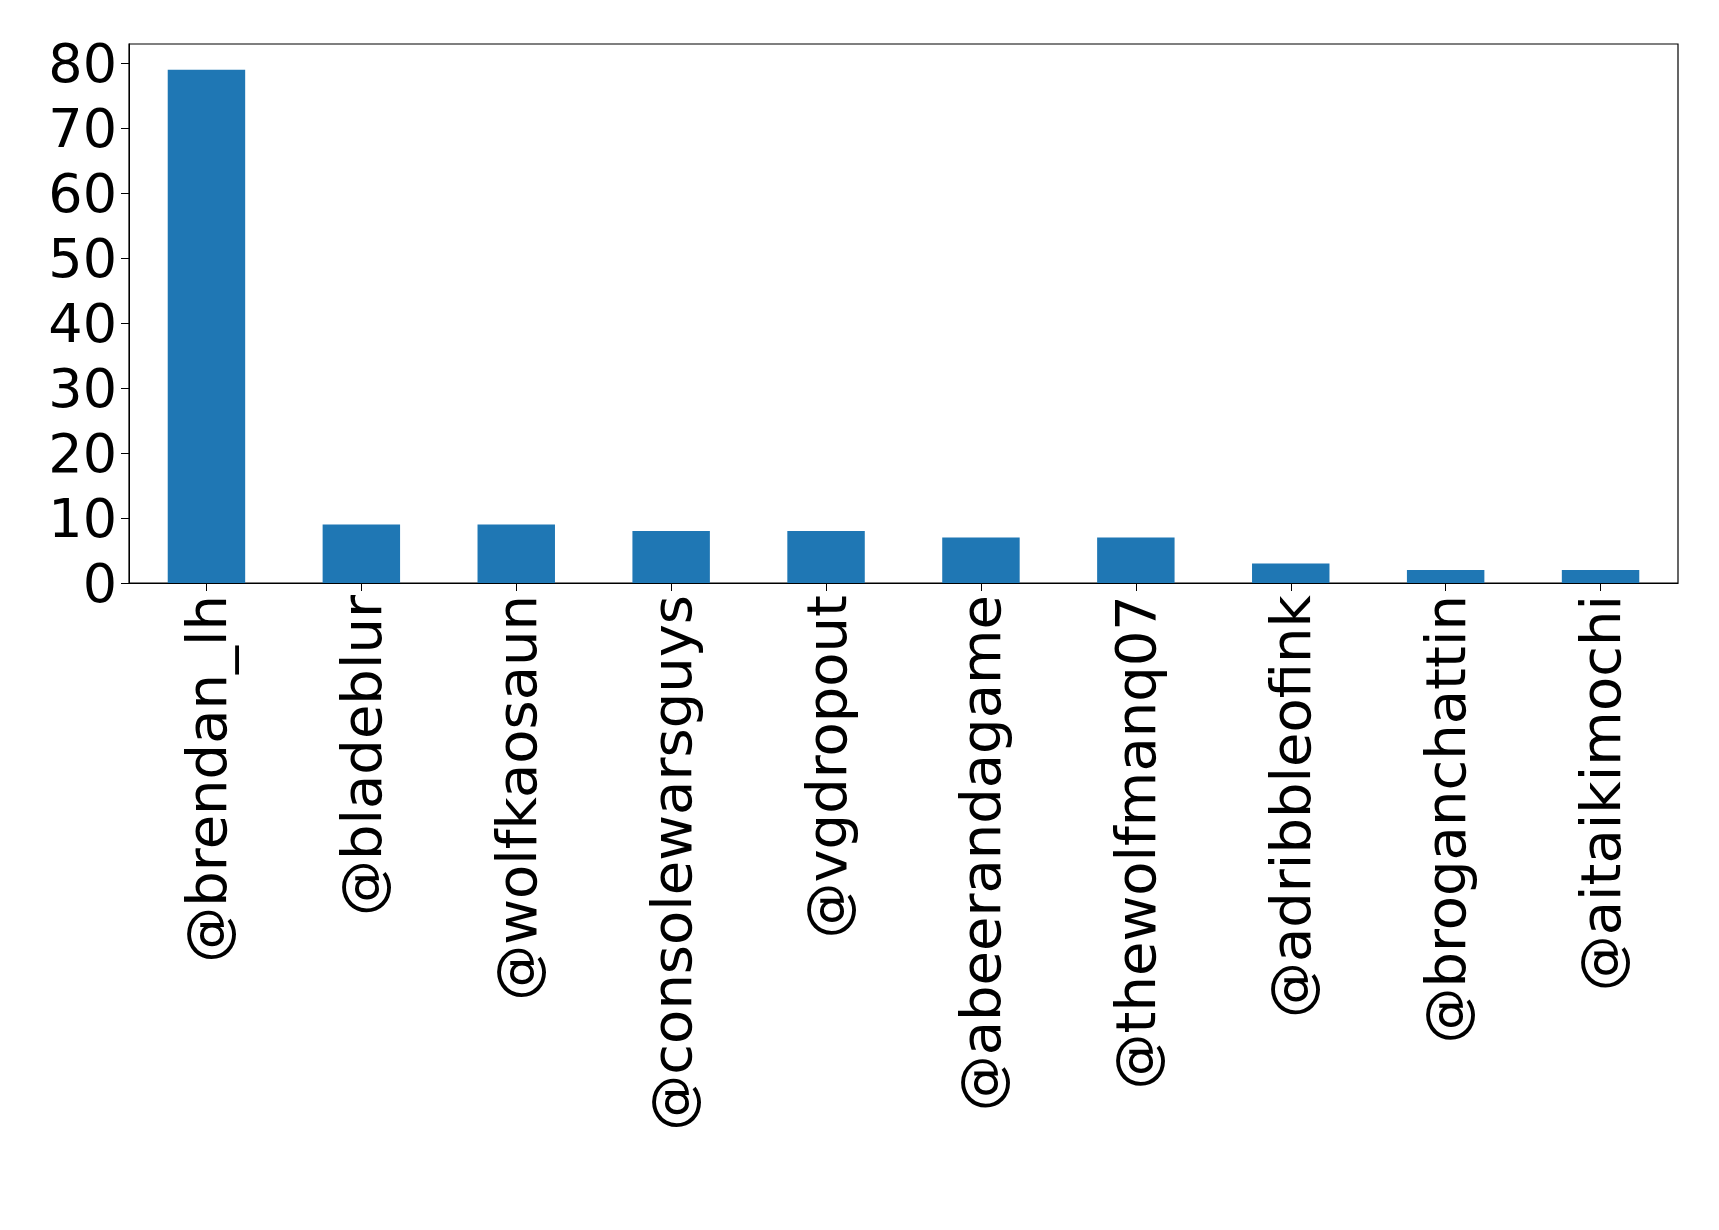  Describe the element at coordinates (82, 193) in the screenshot. I see `y-tick-label: 60` at that location.